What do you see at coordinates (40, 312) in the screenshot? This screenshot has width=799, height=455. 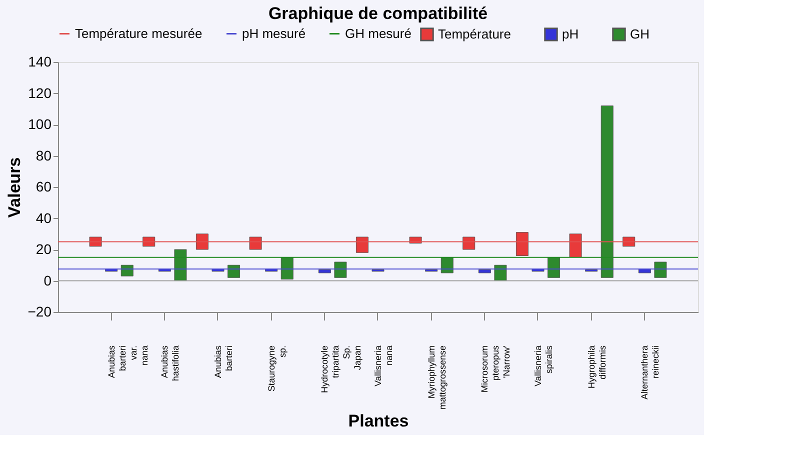 I see `y-tick-label: −20` at bounding box center [40, 312].